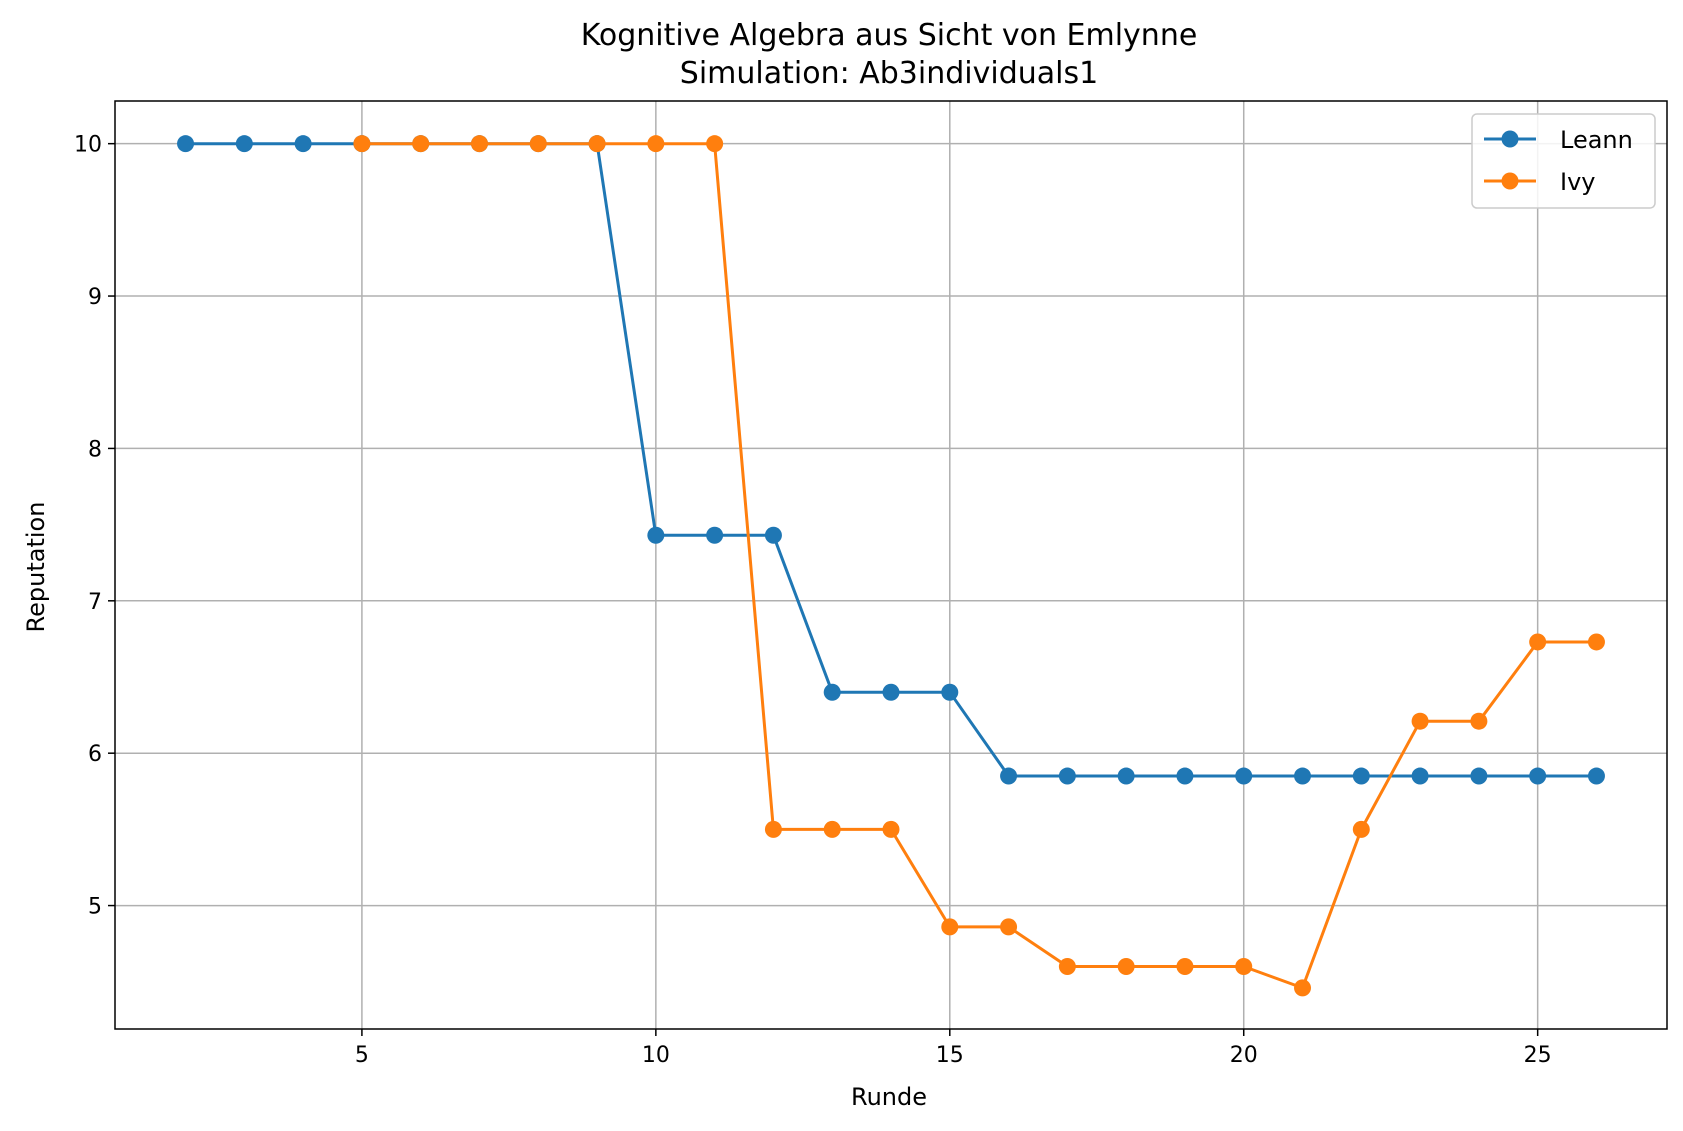 The height and width of the screenshot is (1131, 1683). What do you see at coordinates (1538, 1055) in the screenshot?
I see `x-tick-label: 25` at bounding box center [1538, 1055].